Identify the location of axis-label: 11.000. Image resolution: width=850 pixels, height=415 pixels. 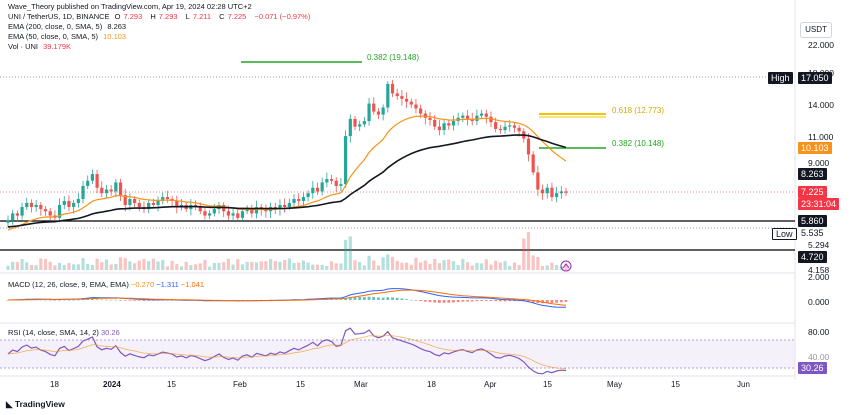
(821, 137).